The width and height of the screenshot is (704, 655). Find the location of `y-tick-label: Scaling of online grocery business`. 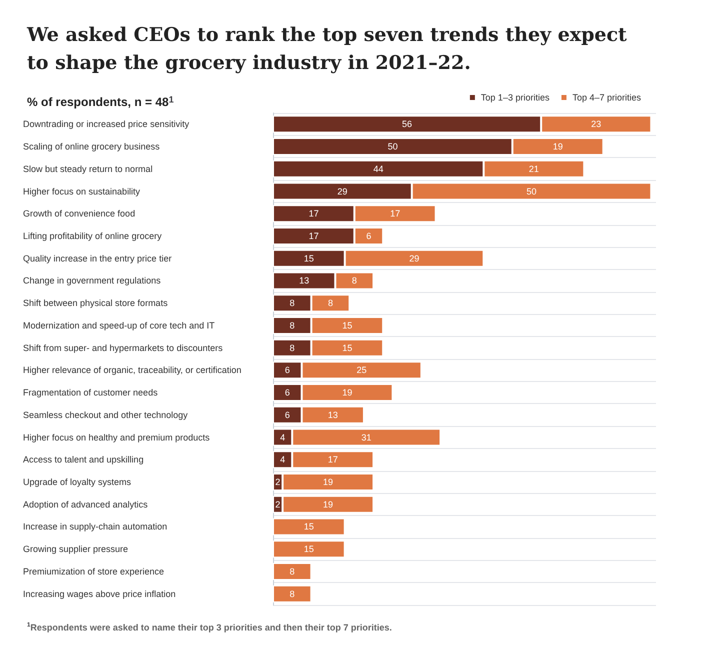

y-tick-label: Scaling of online grocery business is located at coordinates (91, 147).